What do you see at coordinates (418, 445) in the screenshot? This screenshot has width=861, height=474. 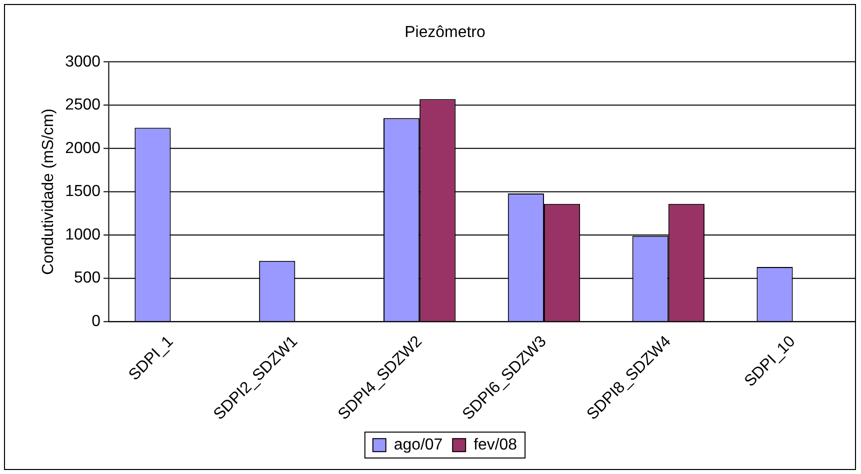 I see `legend-label: ago/07` at bounding box center [418, 445].